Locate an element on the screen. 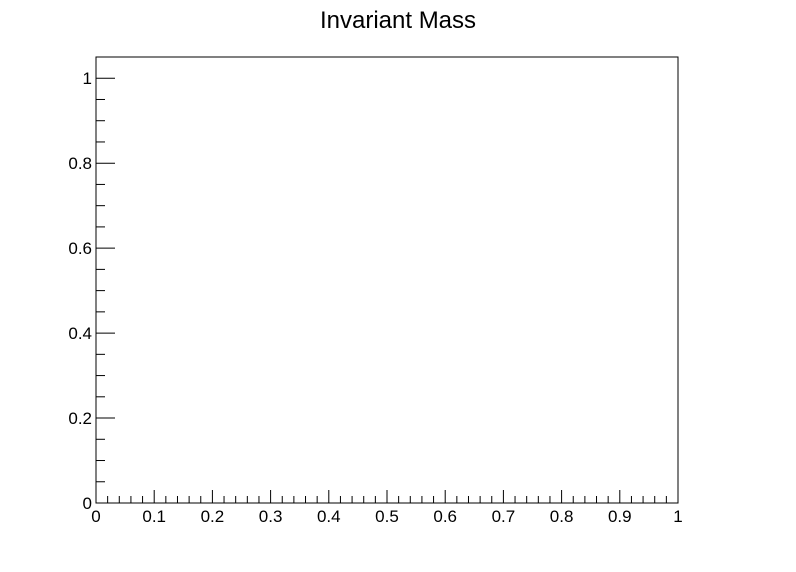 The image size is (796, 572). x-tick-label: 0.9 is located at coordinates (620, 516).